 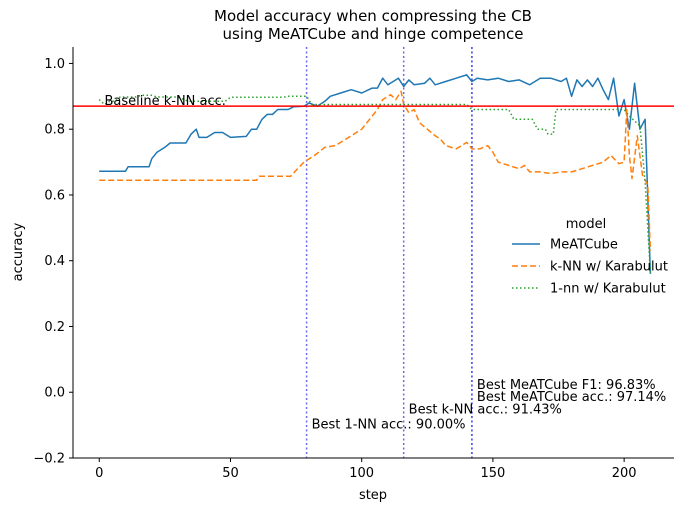 I want to click on chart-title-line-1: Model accuracy when compressing the CB, so click(x=373, y=16).